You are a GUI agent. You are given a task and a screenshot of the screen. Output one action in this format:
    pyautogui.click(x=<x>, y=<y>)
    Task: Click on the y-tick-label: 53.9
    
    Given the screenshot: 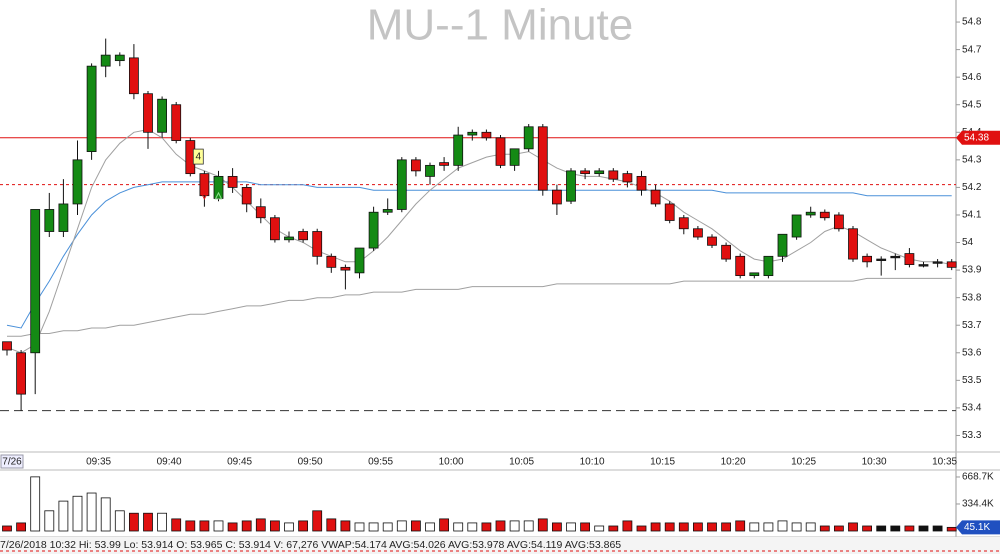 What is the action you would take?
    pyautogui.click(x=972, y=270)
    